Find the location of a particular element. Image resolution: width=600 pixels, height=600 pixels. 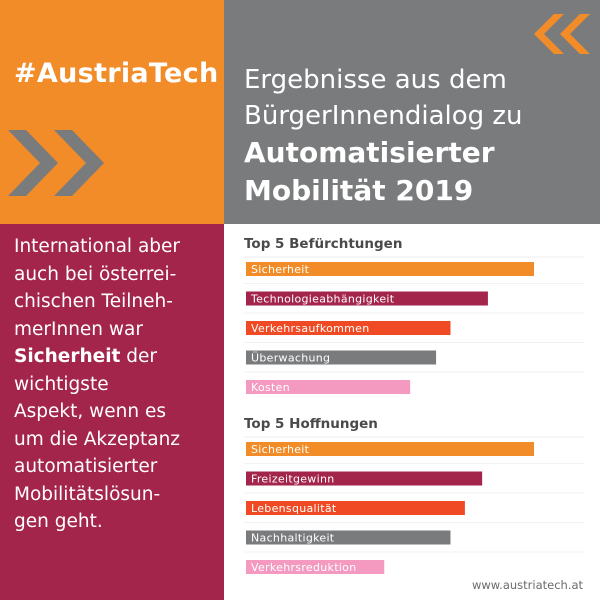

title-line-3: Automatisierter is located at coordinates (369, 152).